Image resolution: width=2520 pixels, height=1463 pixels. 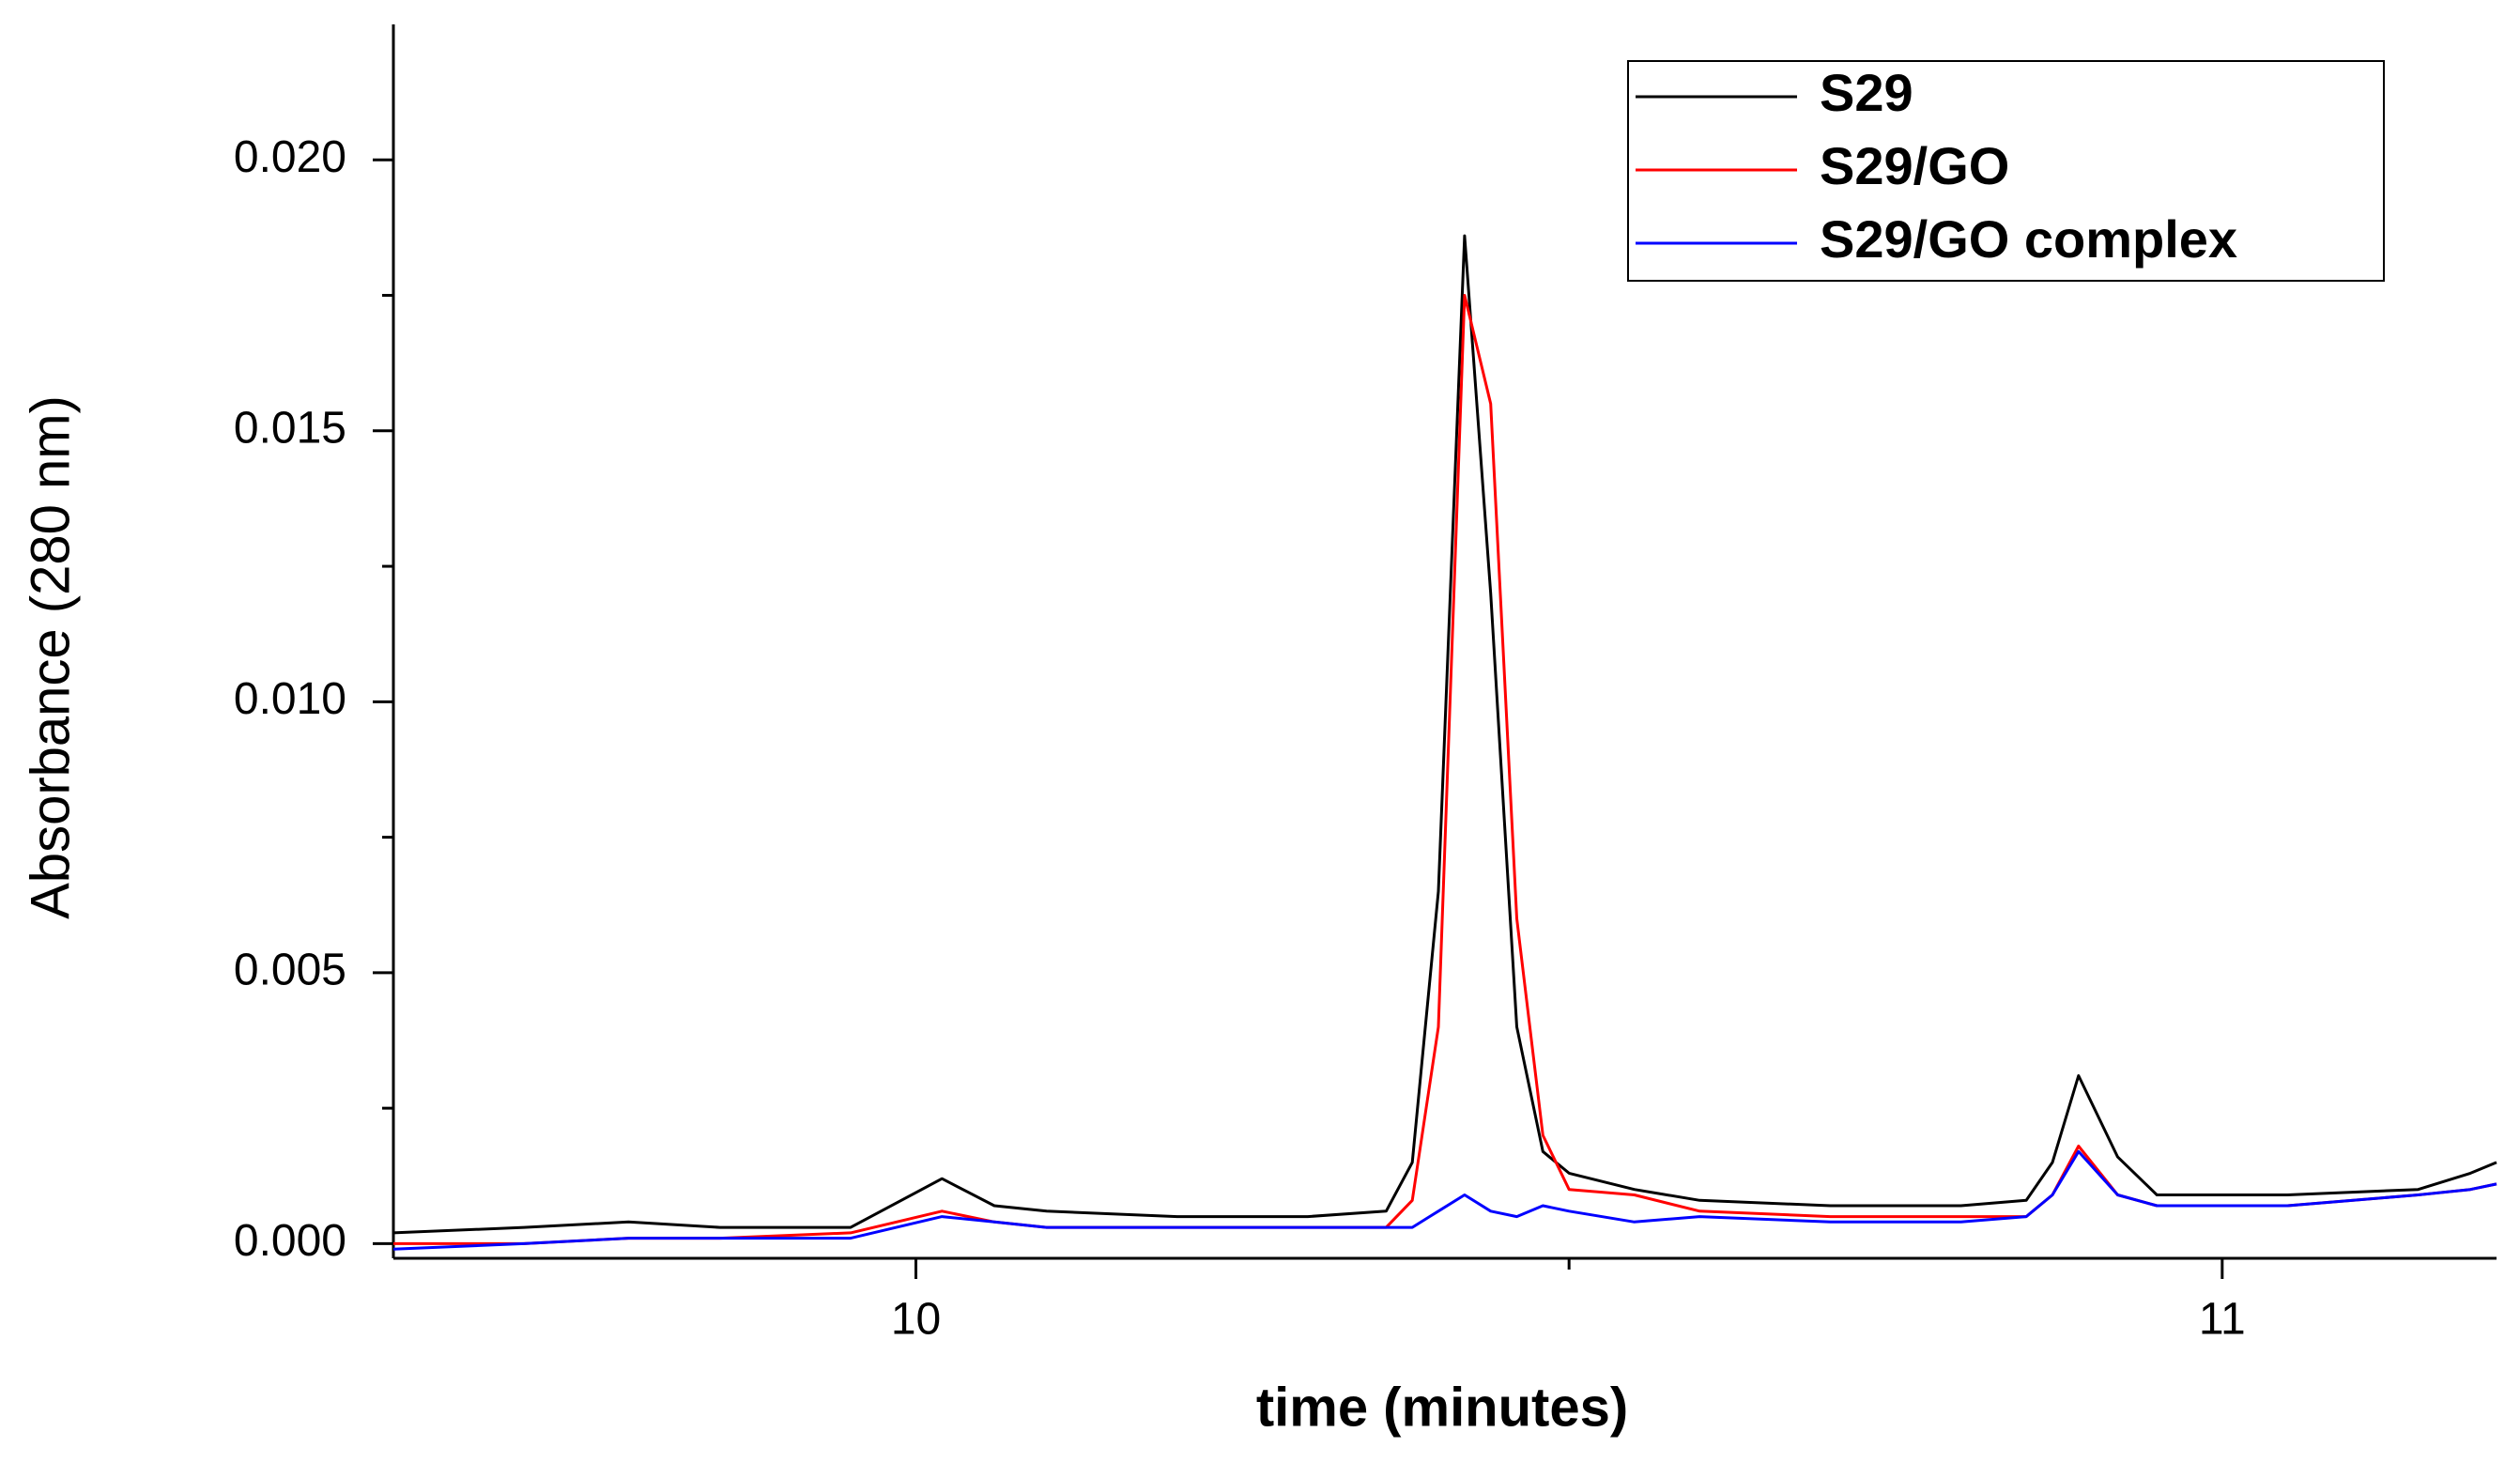 I want to click on legend-label: S29/GO complex, so click(x=2028, y=239).